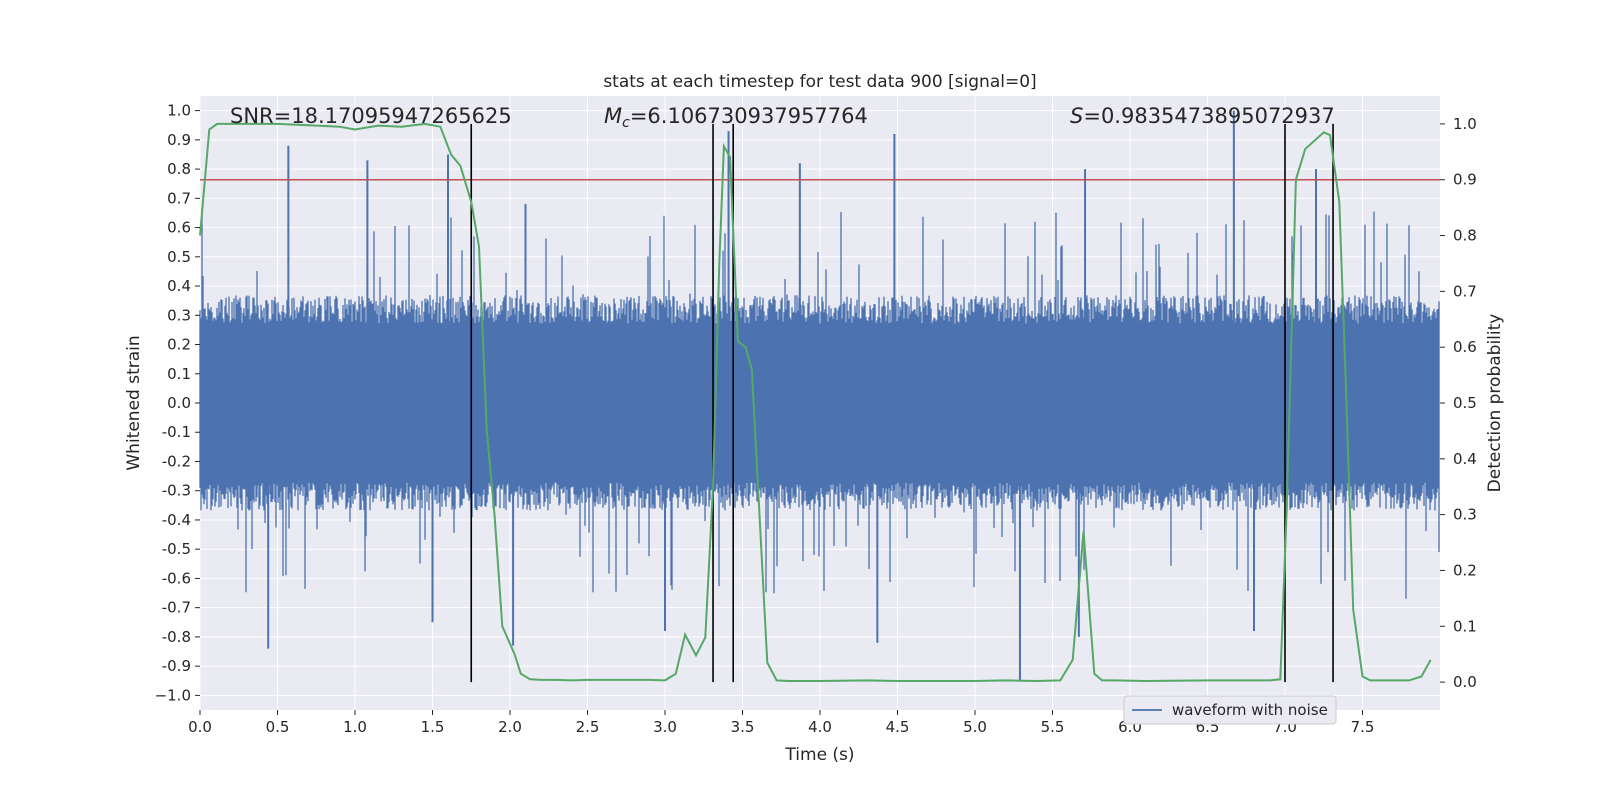 This screenshot has width=1600, height=804. I want to click on x-tick-label-3: 1.5, so click(433, 727).